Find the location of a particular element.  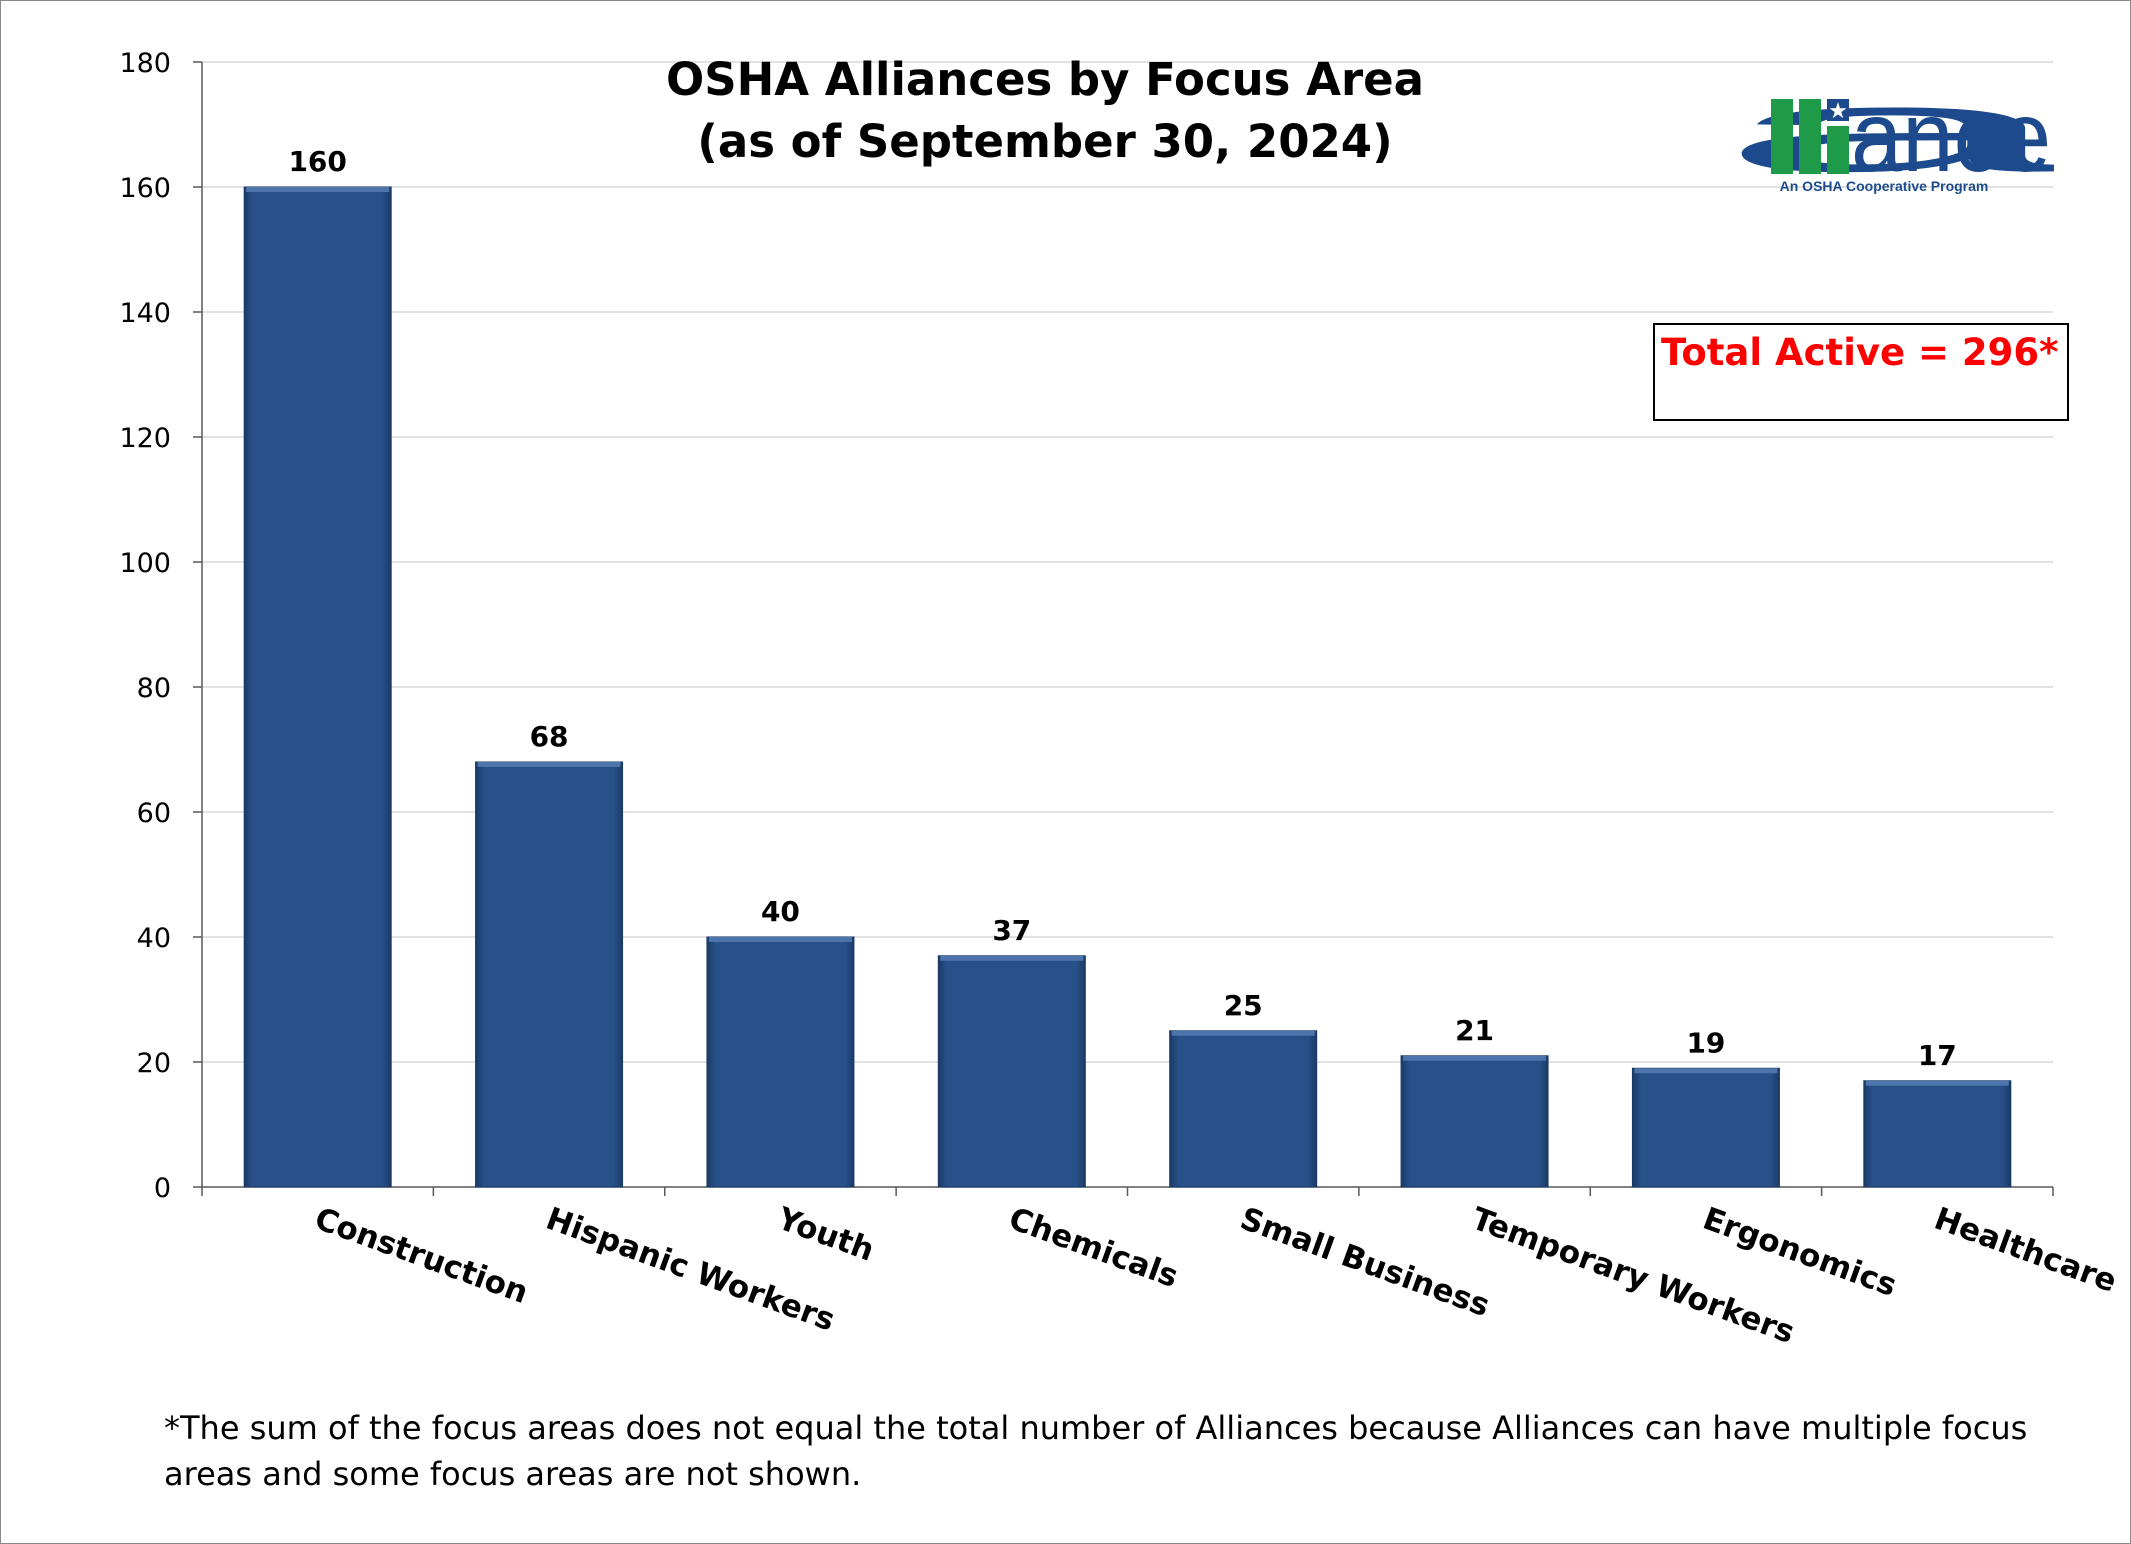

category-label: Youth is located at coordinates (825, 1234).